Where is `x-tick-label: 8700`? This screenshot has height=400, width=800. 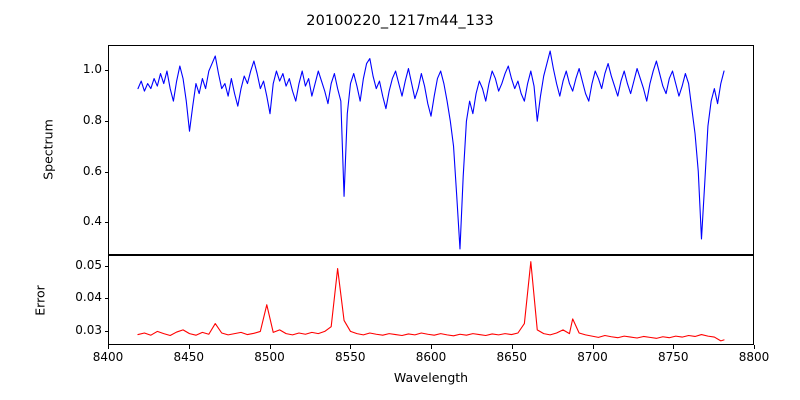 x-tick-label: 8700 is located at coordinates (592, 357).